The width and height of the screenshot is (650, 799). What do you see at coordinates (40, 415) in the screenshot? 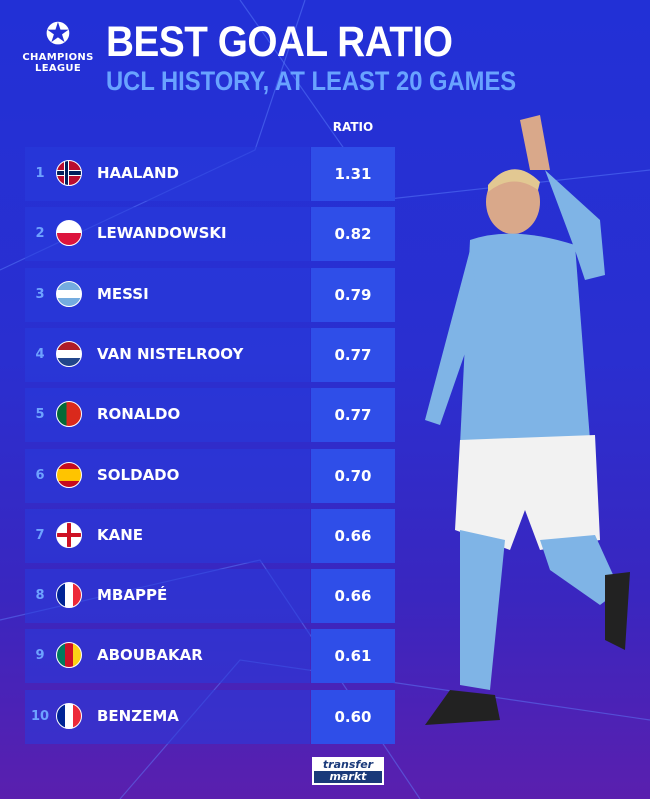
I see `rank: 5` at bounding box center [40, 415].